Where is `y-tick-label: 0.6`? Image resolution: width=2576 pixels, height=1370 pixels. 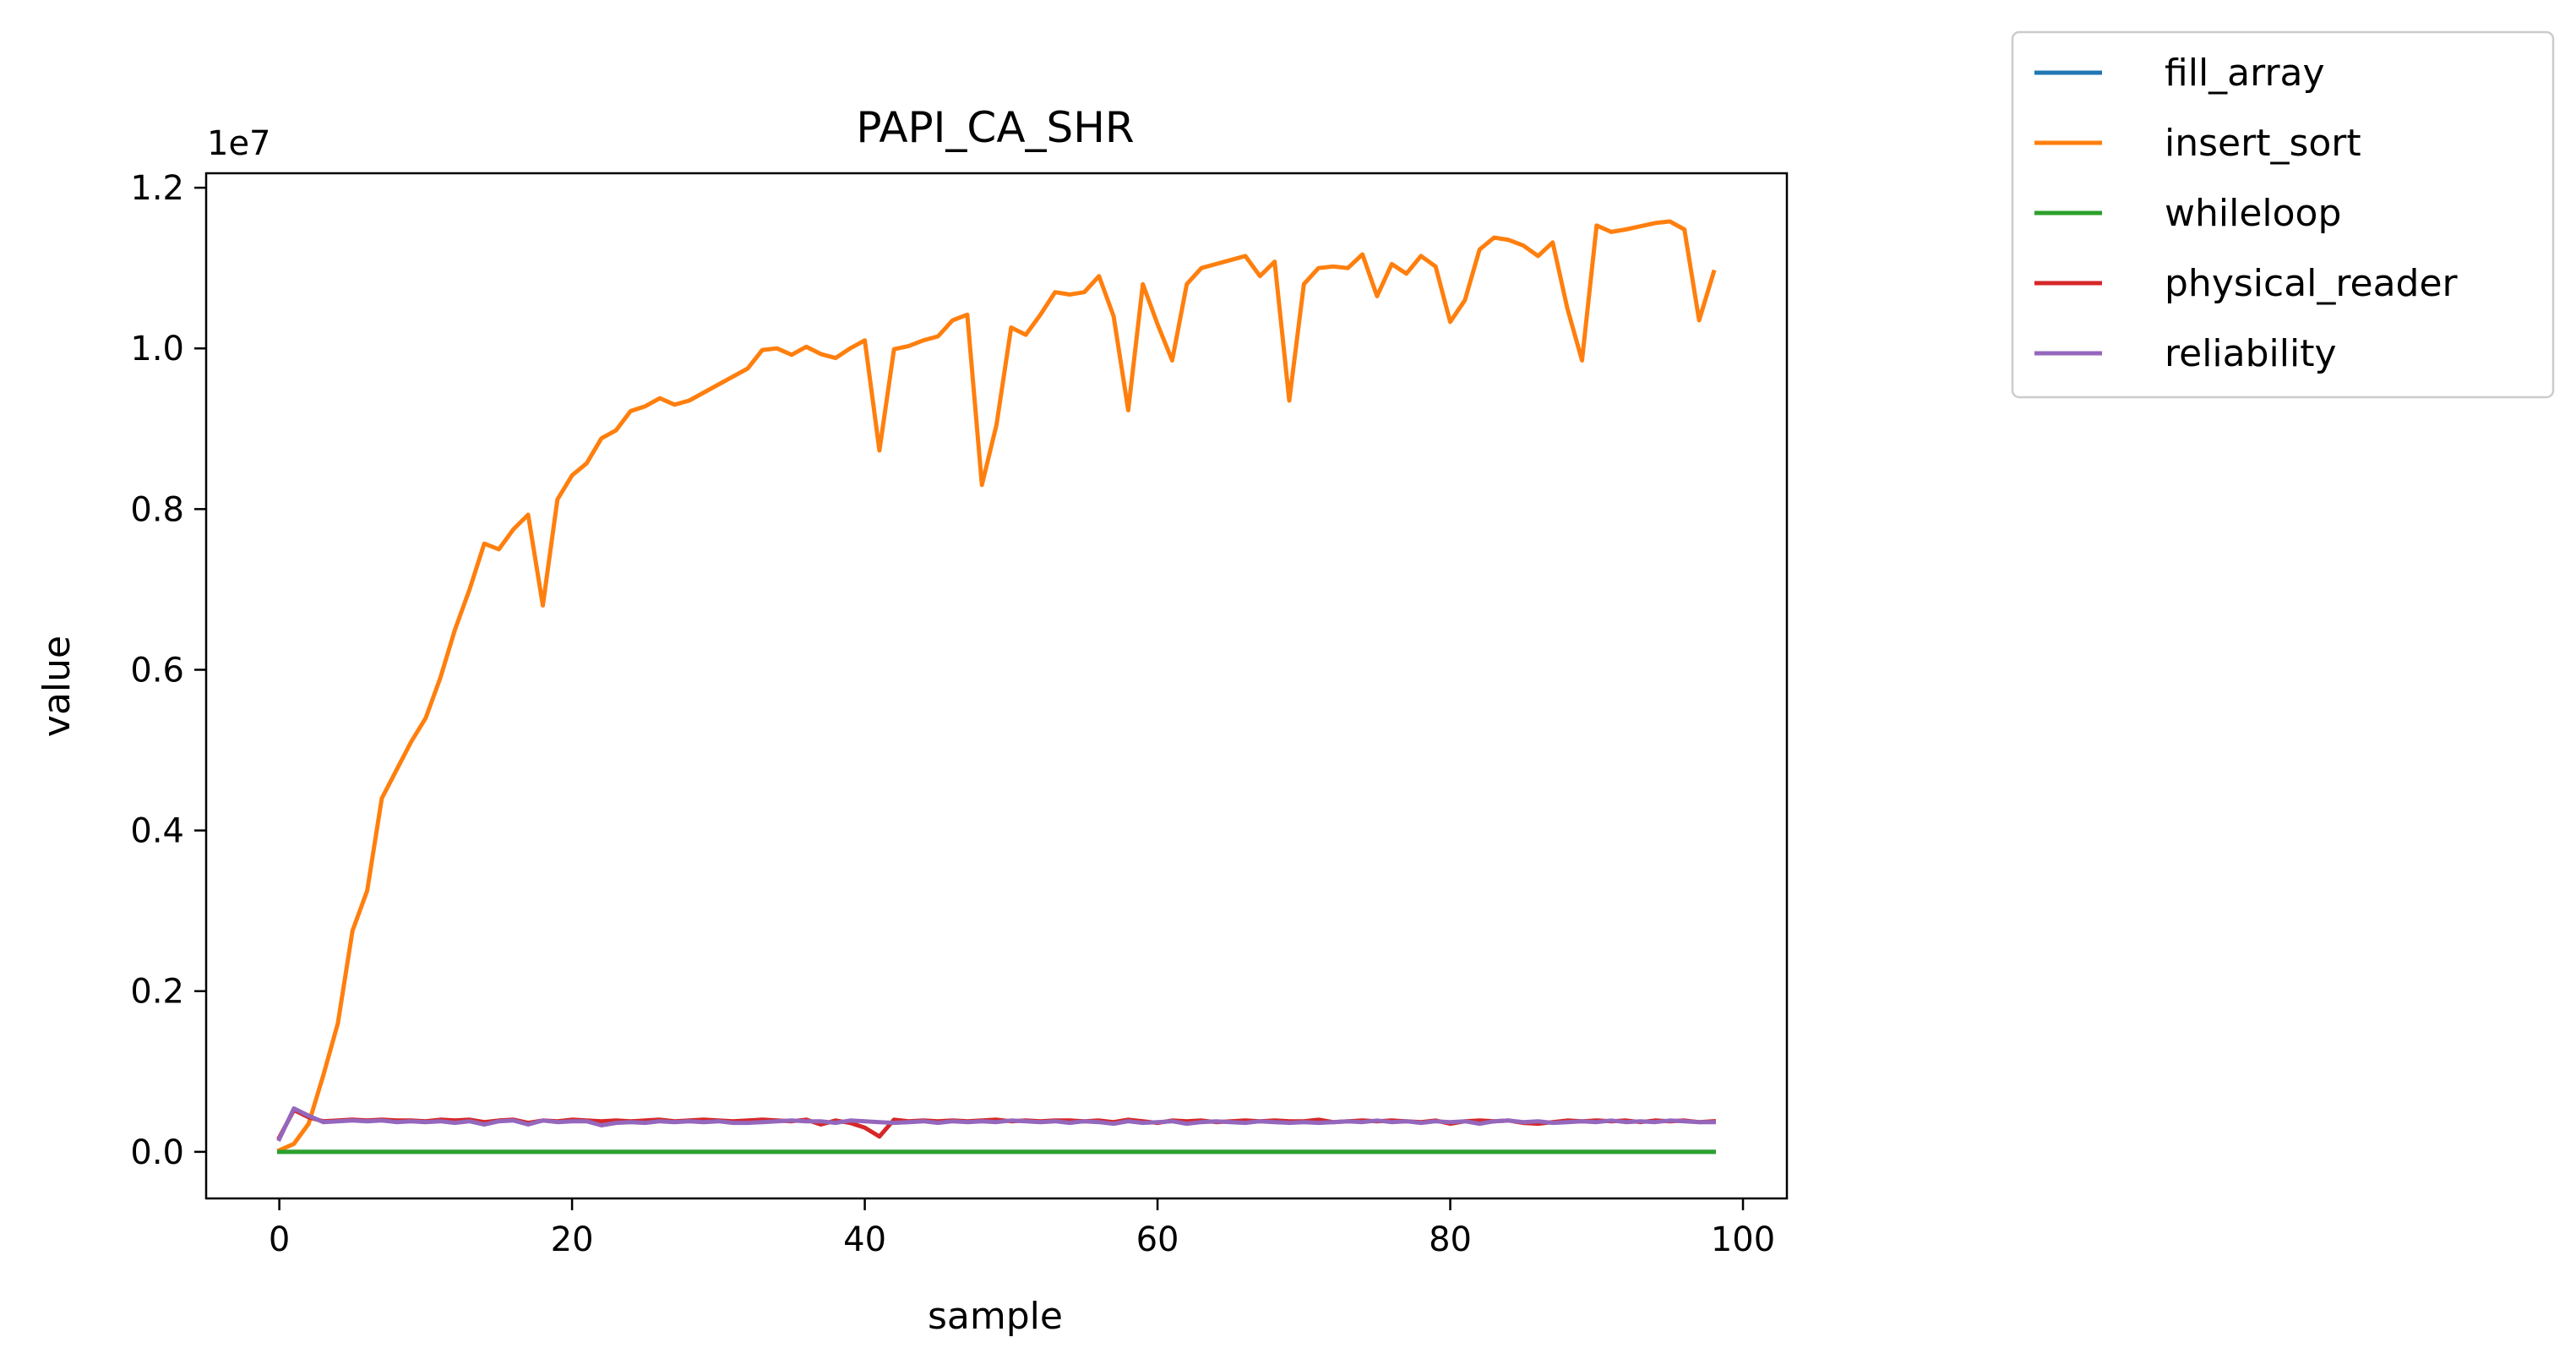 y-tick-label: 0.6 is located at coordinates (157, 670).